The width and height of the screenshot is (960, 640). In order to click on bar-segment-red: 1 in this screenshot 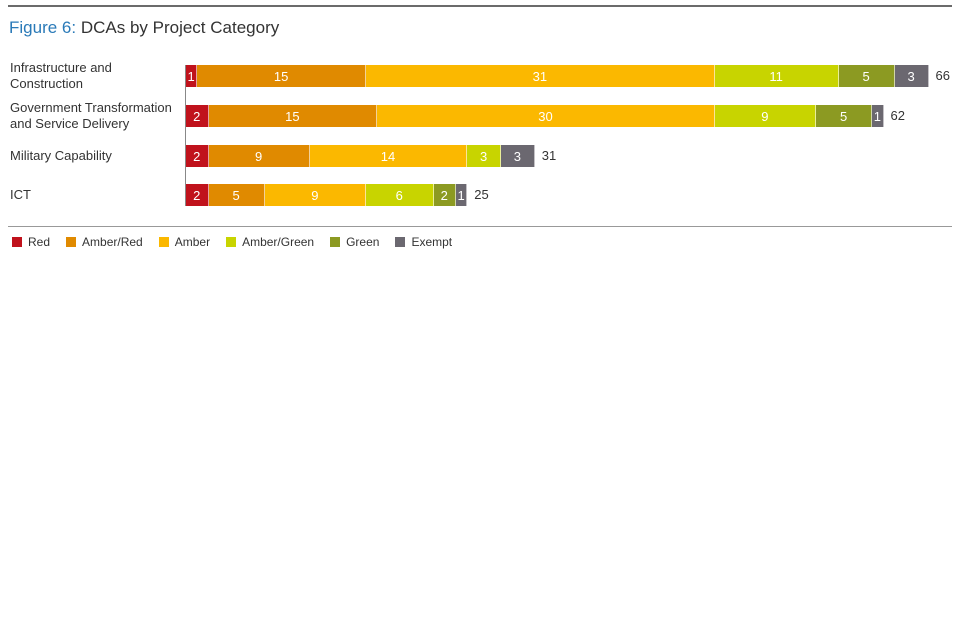, I will do `click(192, 76)`.